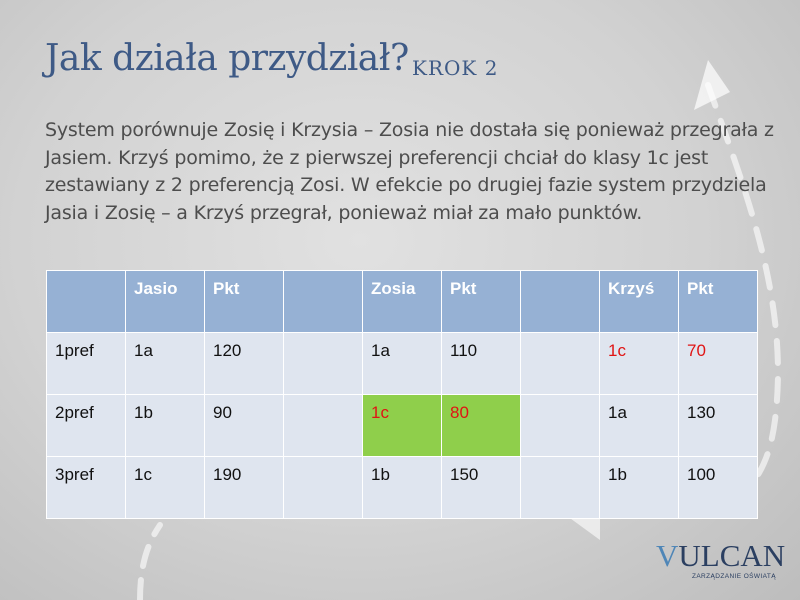  What do you see at coordinates (86, 363) in the screenshot?
I see `table-cell: 1pref` at bounding box center [86, 363].